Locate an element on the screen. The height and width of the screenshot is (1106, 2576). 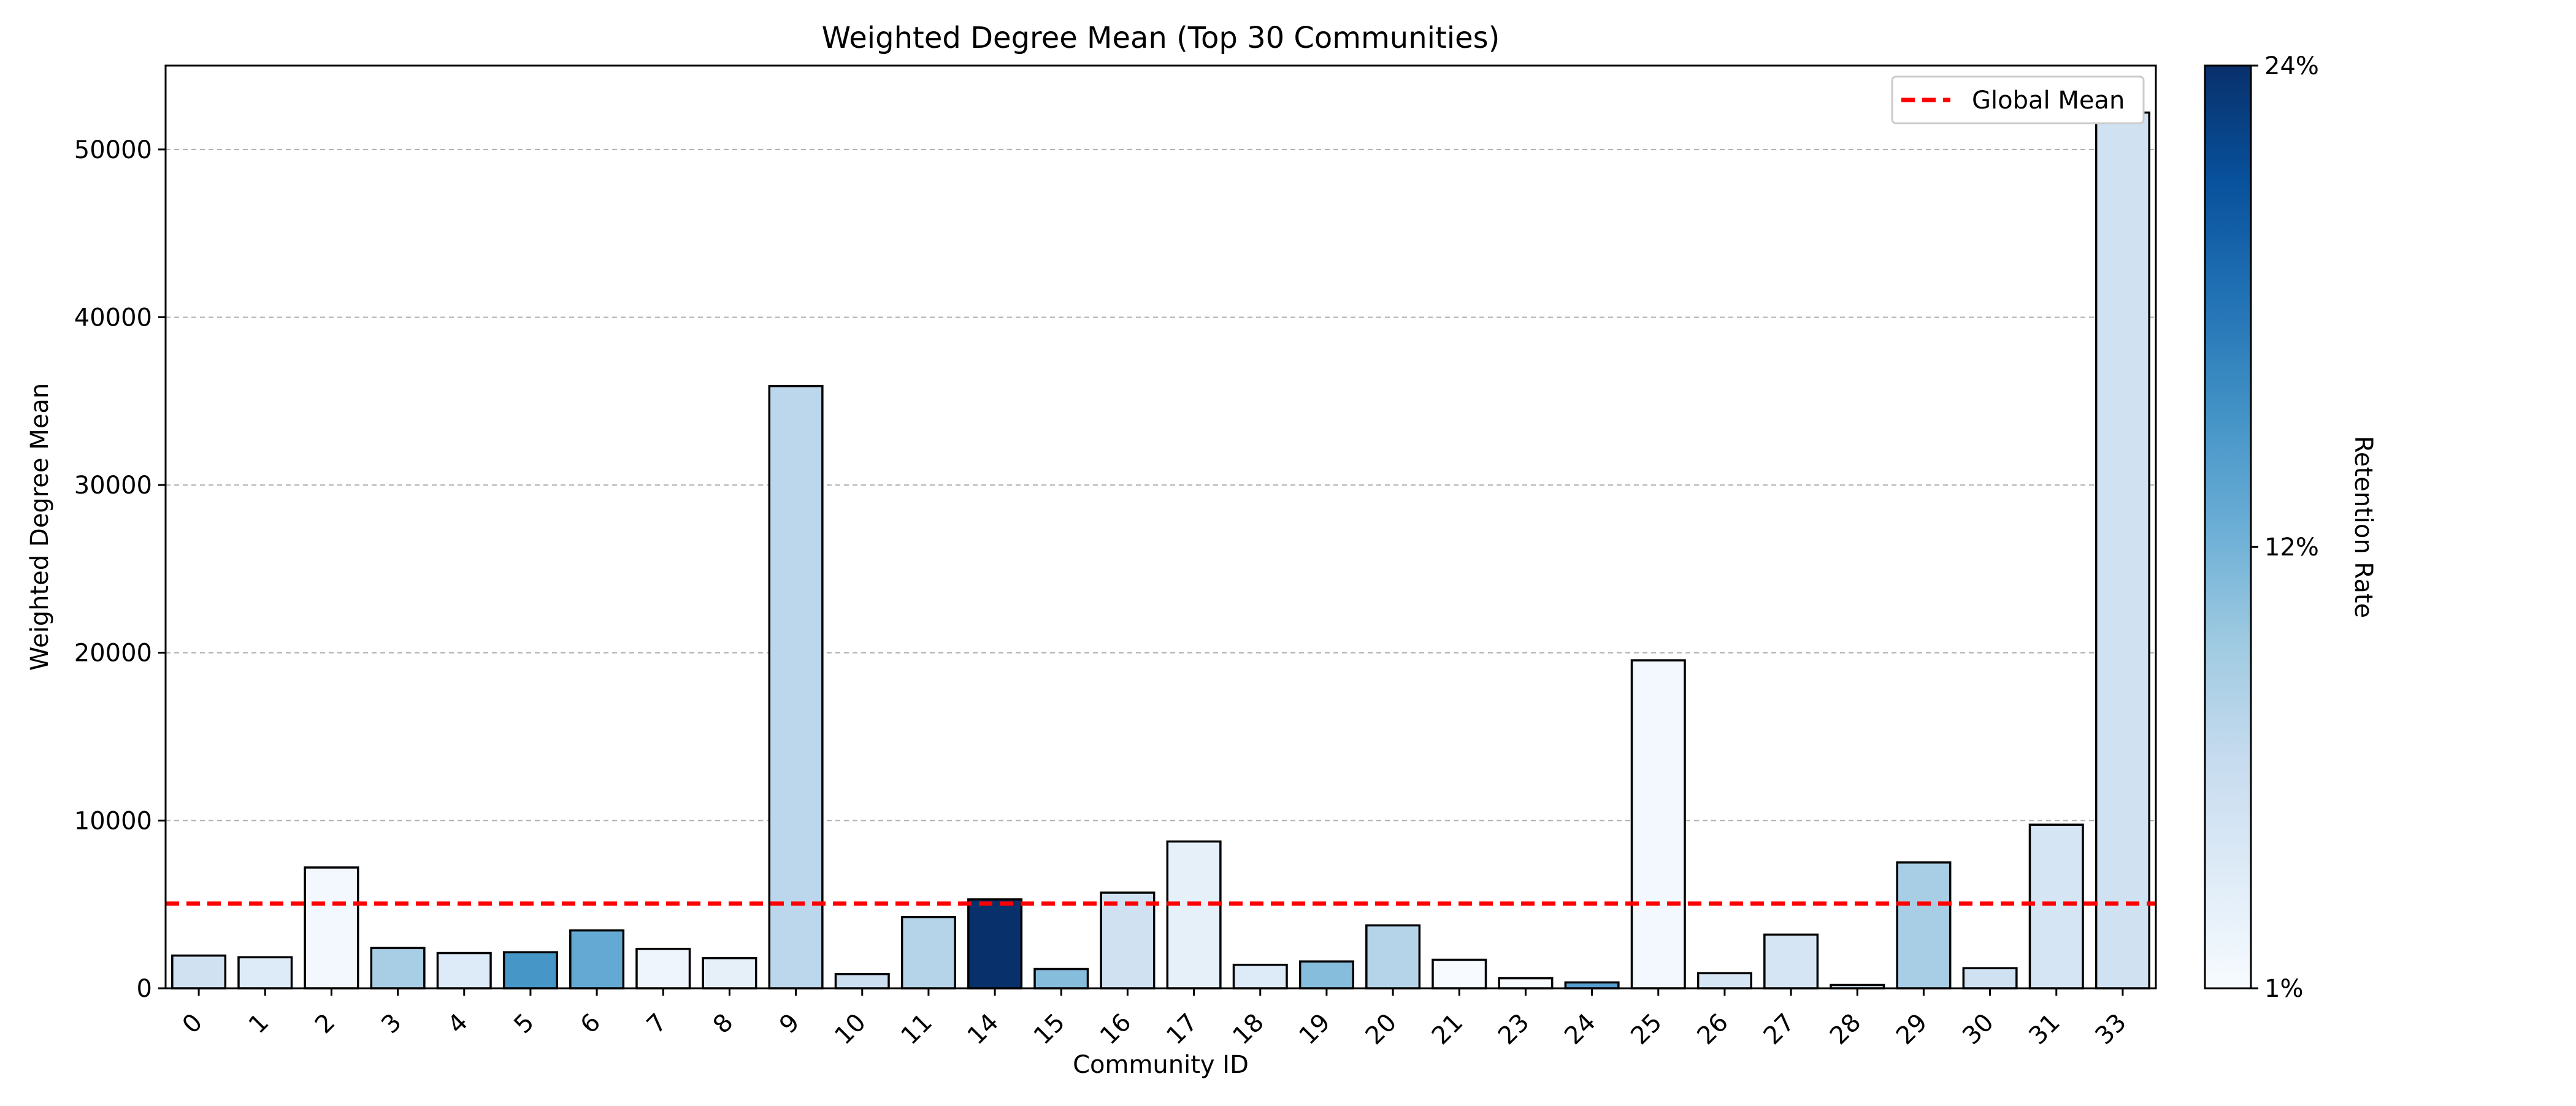
legend-box is located at coordinates (2018, 99).